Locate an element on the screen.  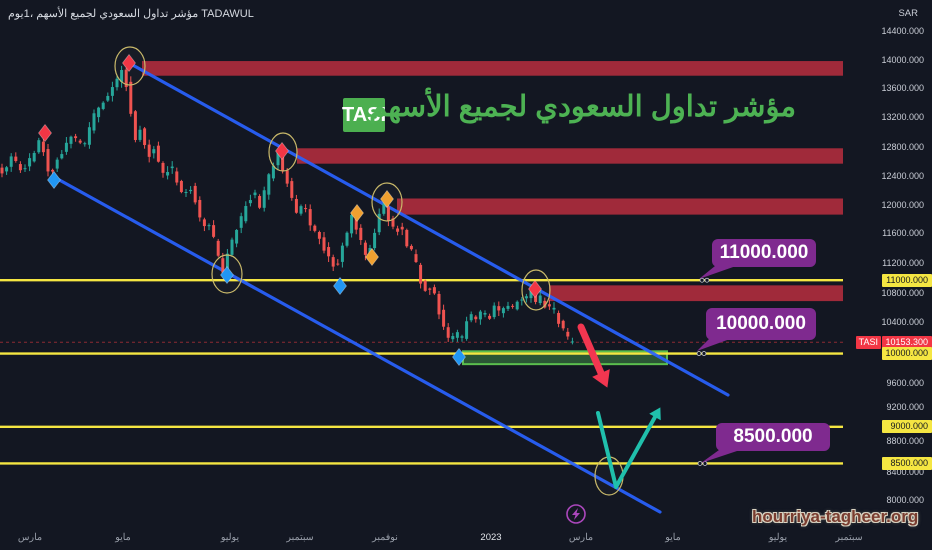
lightning-bolt is located at coordinates (576, 514).